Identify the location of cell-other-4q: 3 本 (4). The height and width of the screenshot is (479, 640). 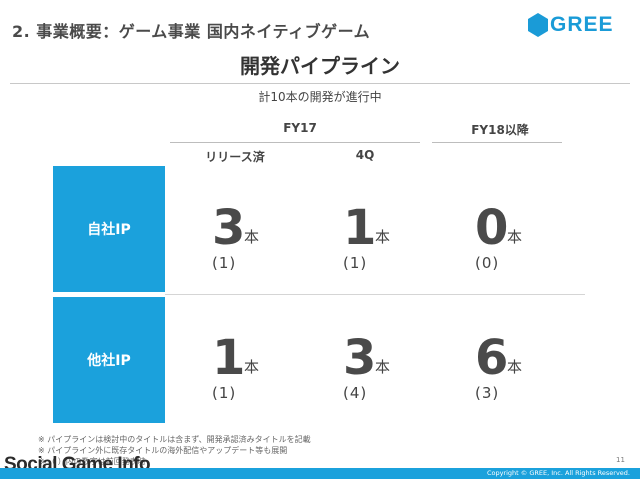
(398, 375).